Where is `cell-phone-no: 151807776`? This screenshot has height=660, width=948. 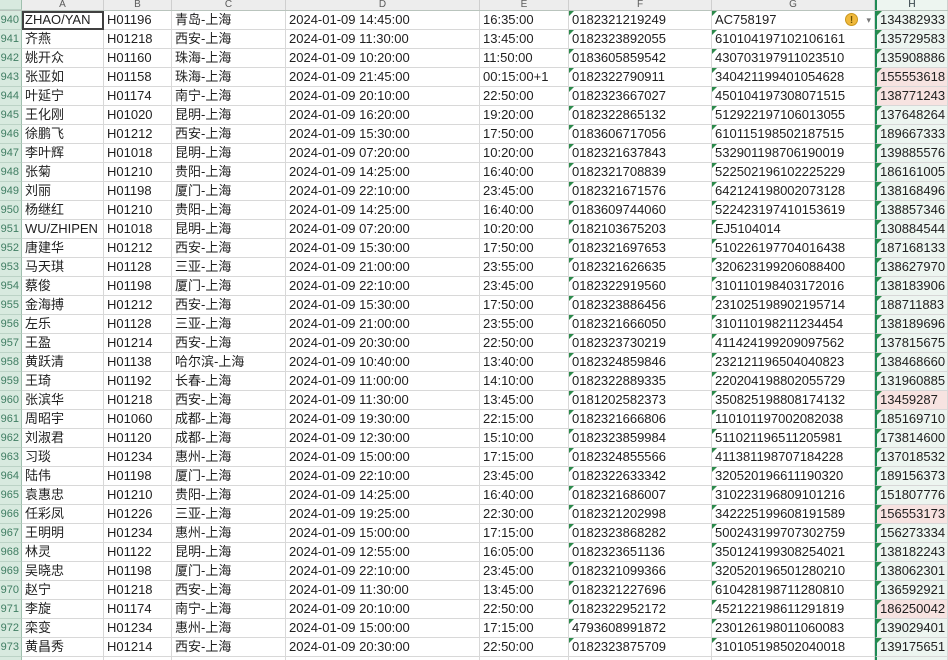
cell-phone-no: 151807776 is located at coordinates (911, 495).